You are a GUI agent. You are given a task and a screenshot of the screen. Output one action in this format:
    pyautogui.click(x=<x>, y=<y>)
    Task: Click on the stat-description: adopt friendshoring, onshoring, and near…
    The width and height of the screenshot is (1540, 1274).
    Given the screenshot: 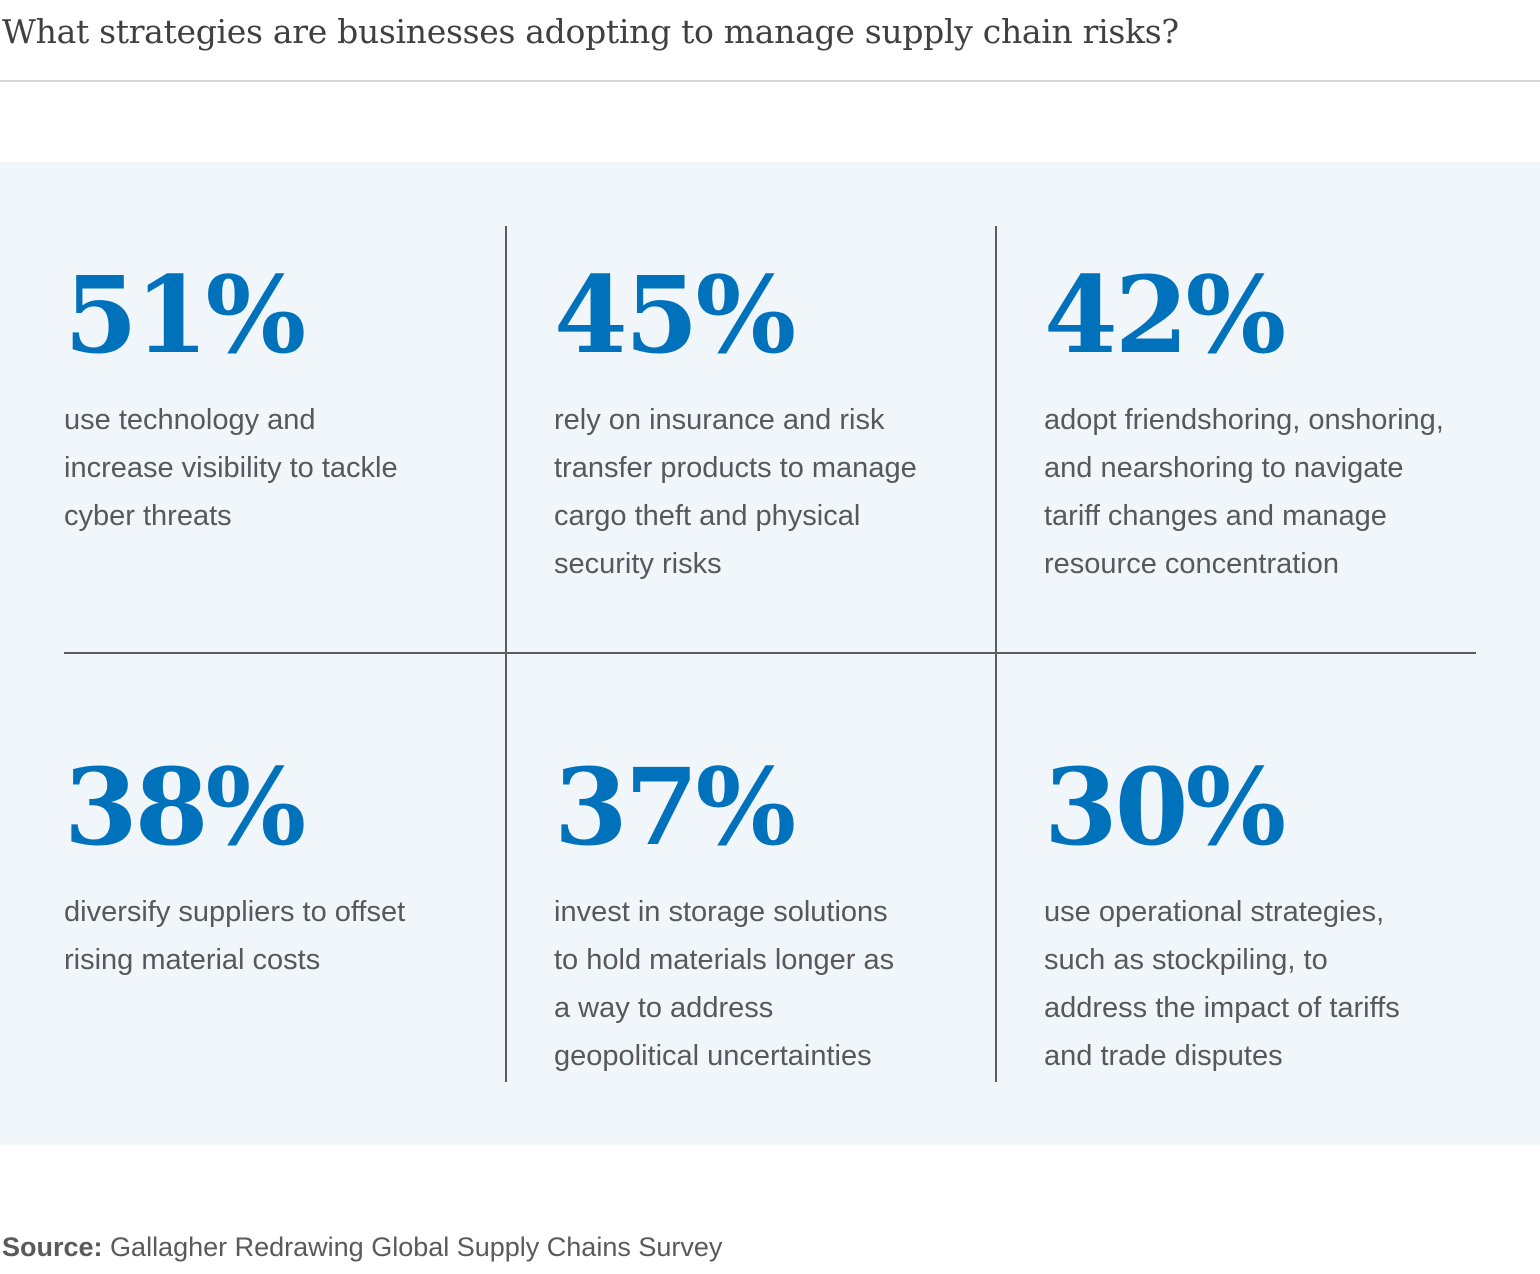 What is the action you would take?
    pyautogui.click(x=1244, y=492)
    